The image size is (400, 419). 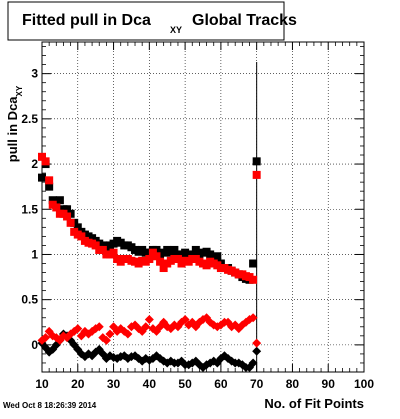 I want to click on title-subscript: XY, so click(x=176, y=30).